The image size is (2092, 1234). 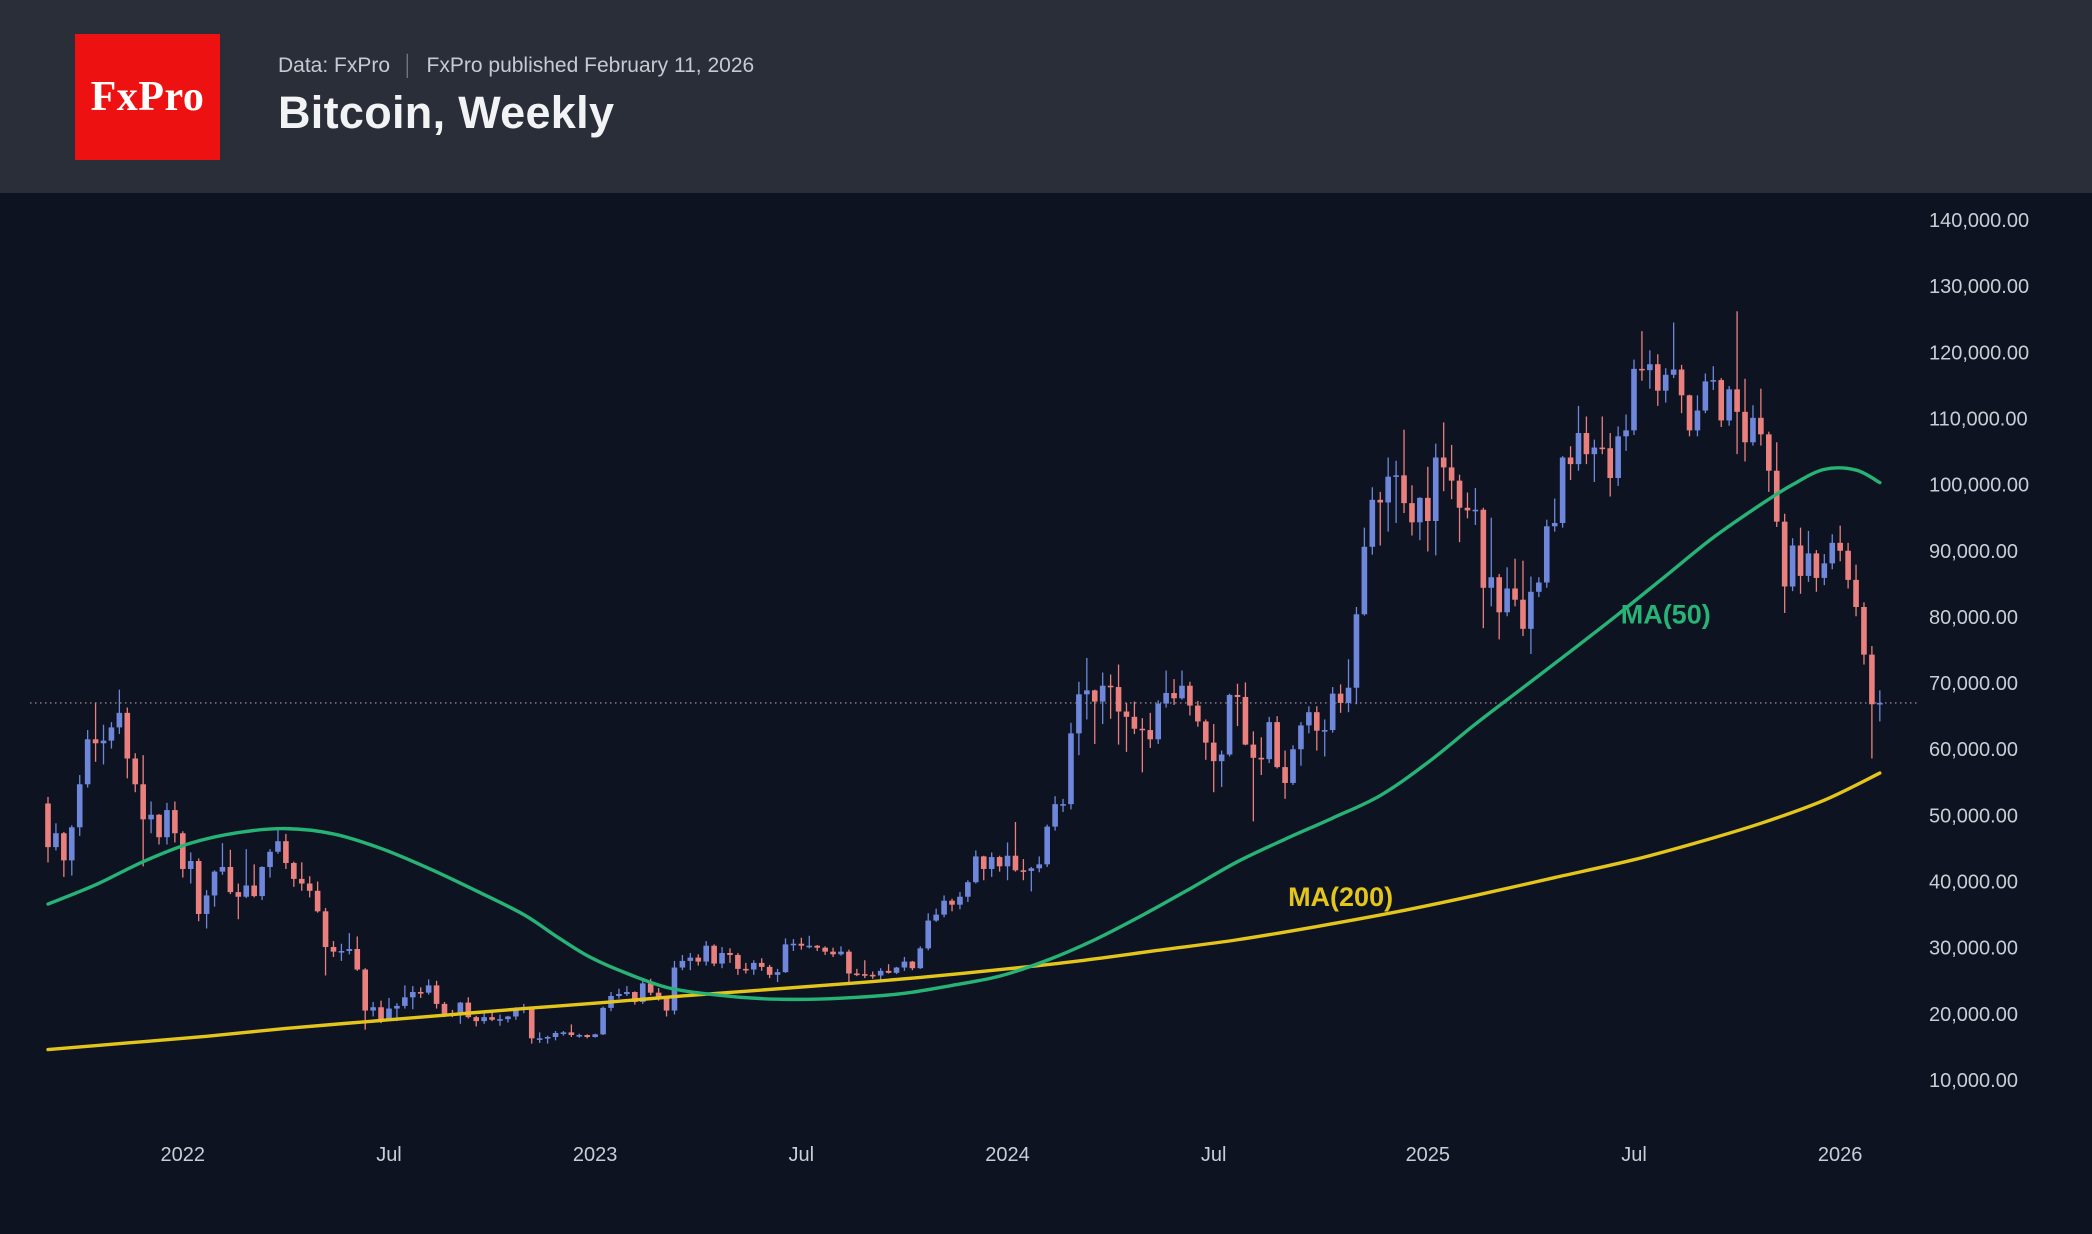 I want to click on svg-text: 2025, so click(x=1428, y=1155).